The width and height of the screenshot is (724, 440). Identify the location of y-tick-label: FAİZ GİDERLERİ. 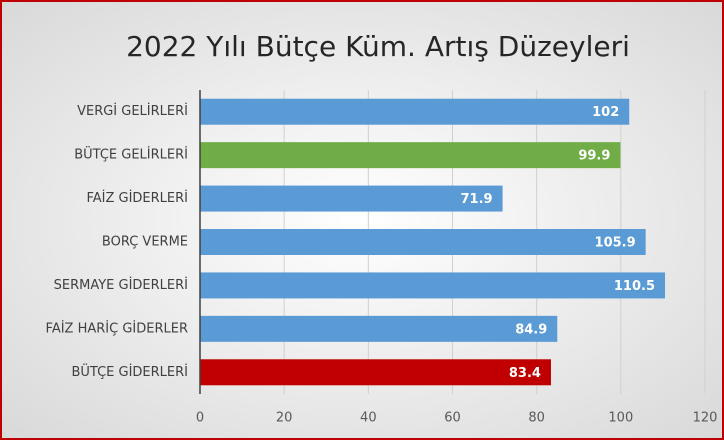
(137, 198).